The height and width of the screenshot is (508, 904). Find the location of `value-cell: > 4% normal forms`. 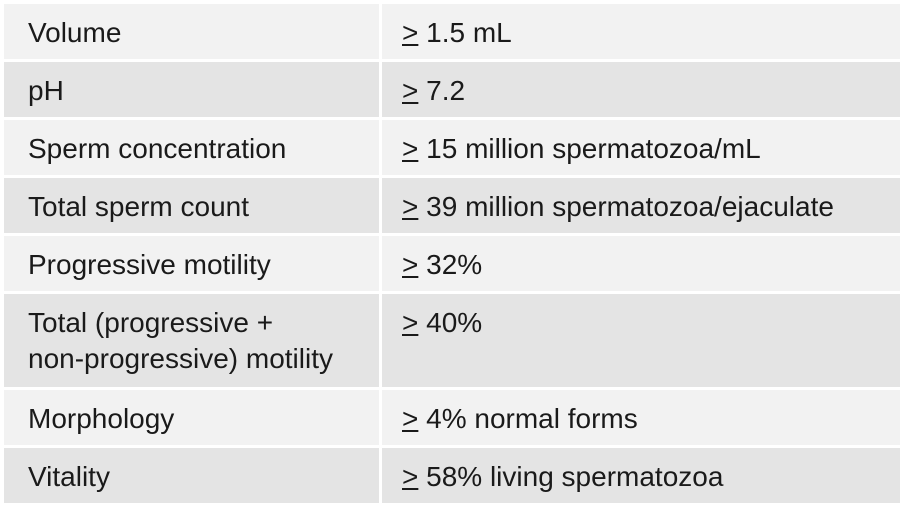

value-cell: > 4% normal forms is located at coordinates (639, 417).